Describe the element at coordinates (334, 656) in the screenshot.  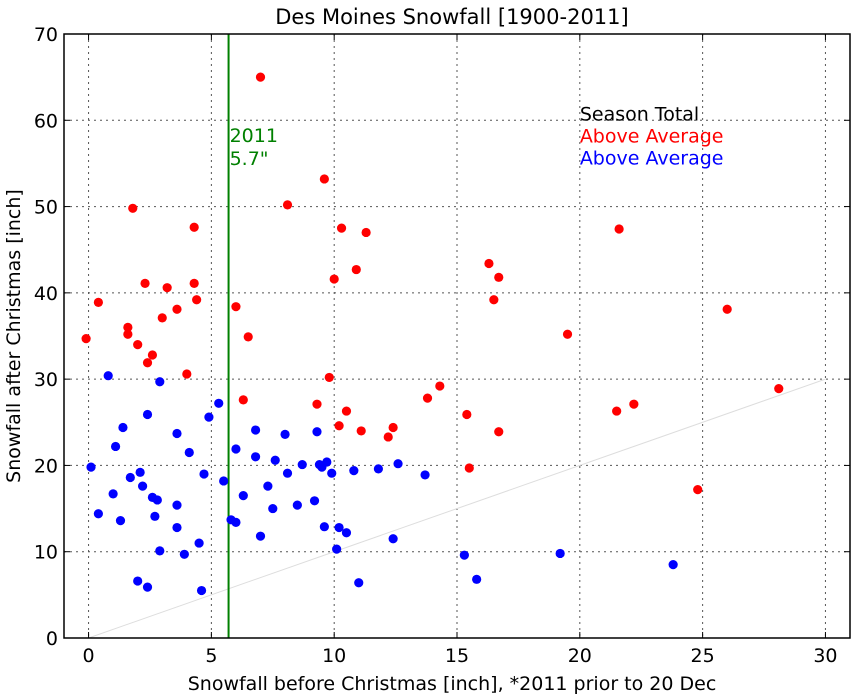
I see `x-tick-label: 10` at that location.